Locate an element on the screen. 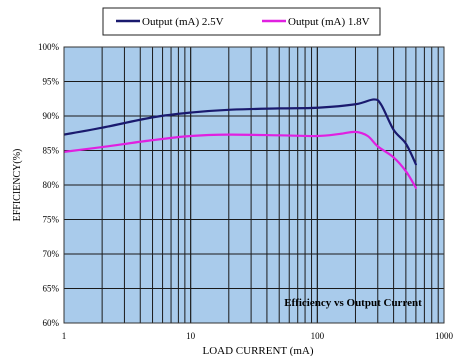 The width and height of the screenshot is (465, 356). y-tick-label: 85% is located at coordinates (51, 151).